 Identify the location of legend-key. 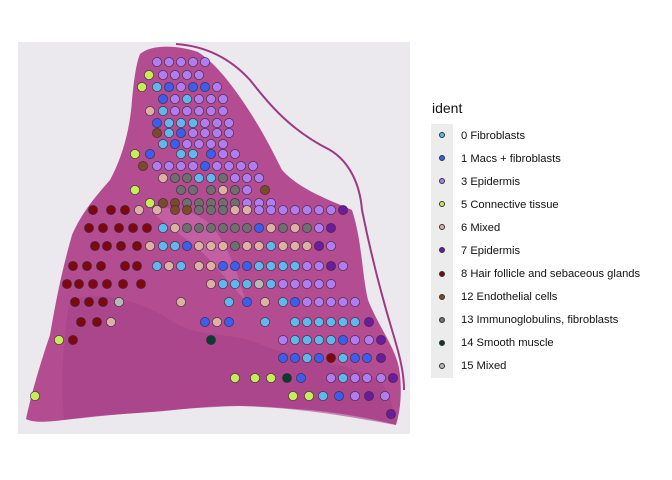
(442, 343).